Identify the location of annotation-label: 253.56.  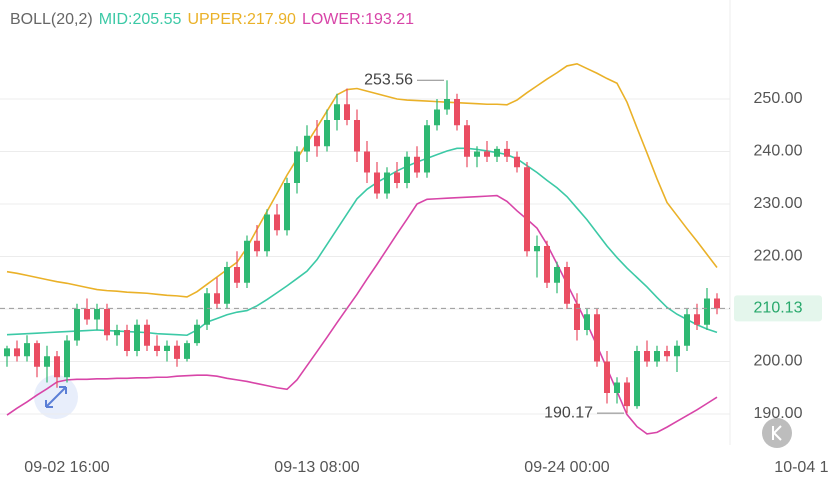
(388, 80).